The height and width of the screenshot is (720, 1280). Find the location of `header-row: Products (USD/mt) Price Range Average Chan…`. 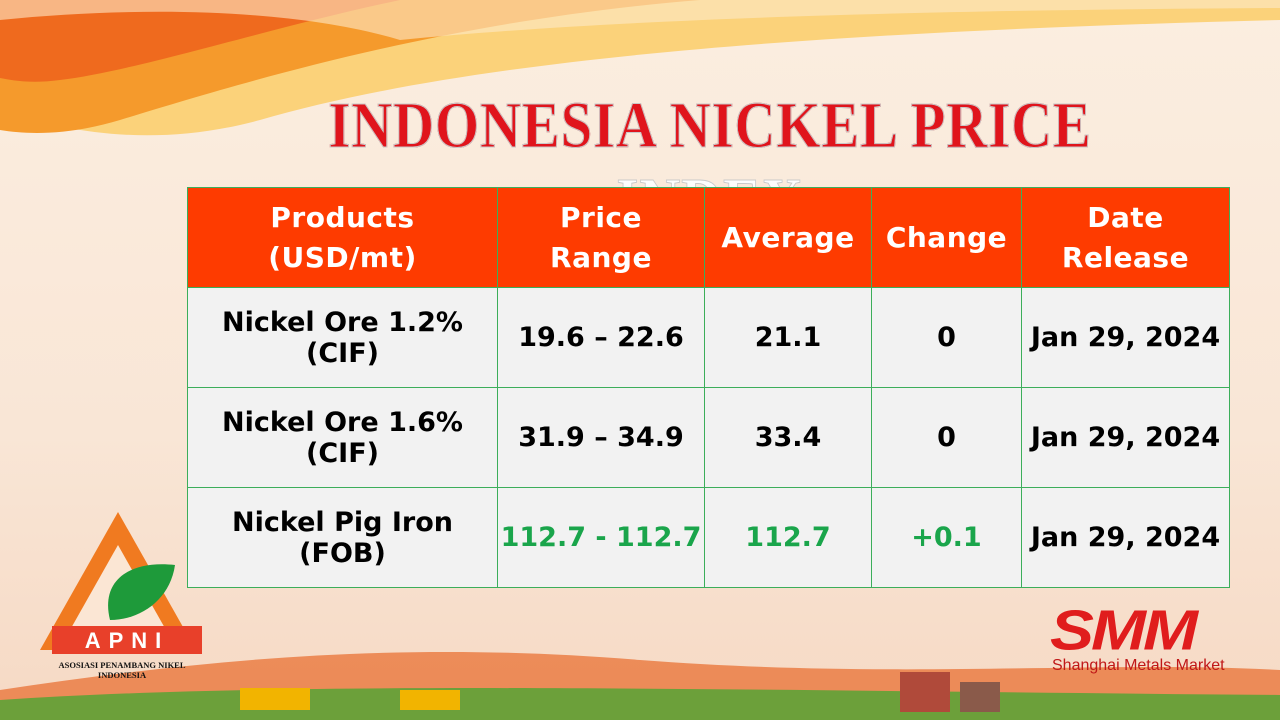

header-row: Products (USD/mt) Price Range Average Chan… is located at coordinates (708, 237).